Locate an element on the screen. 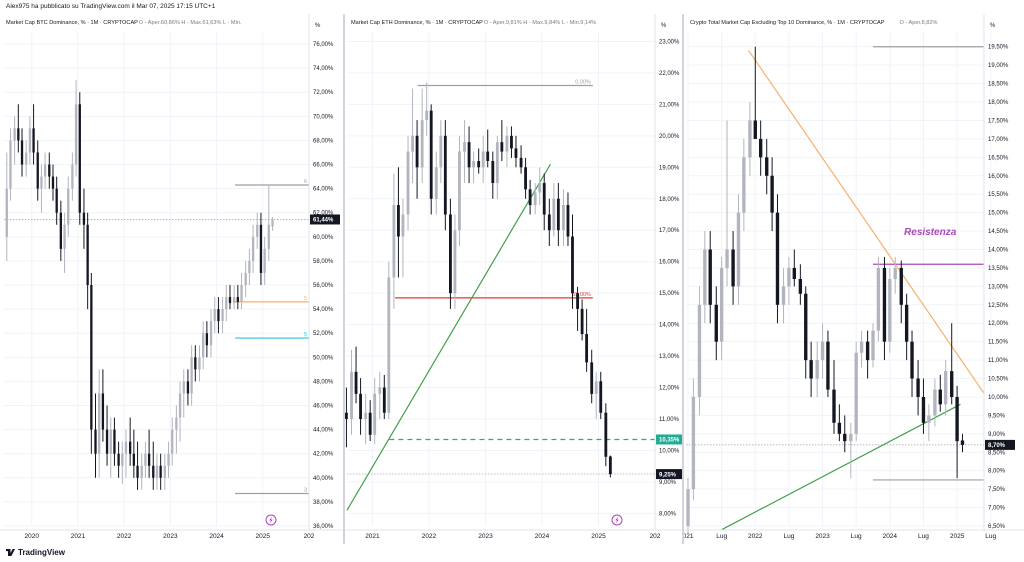 Image resolution: width=1024 pixels, height=562 pixels. y-tick-label: 58,00% is located at coordinates (323, 262).